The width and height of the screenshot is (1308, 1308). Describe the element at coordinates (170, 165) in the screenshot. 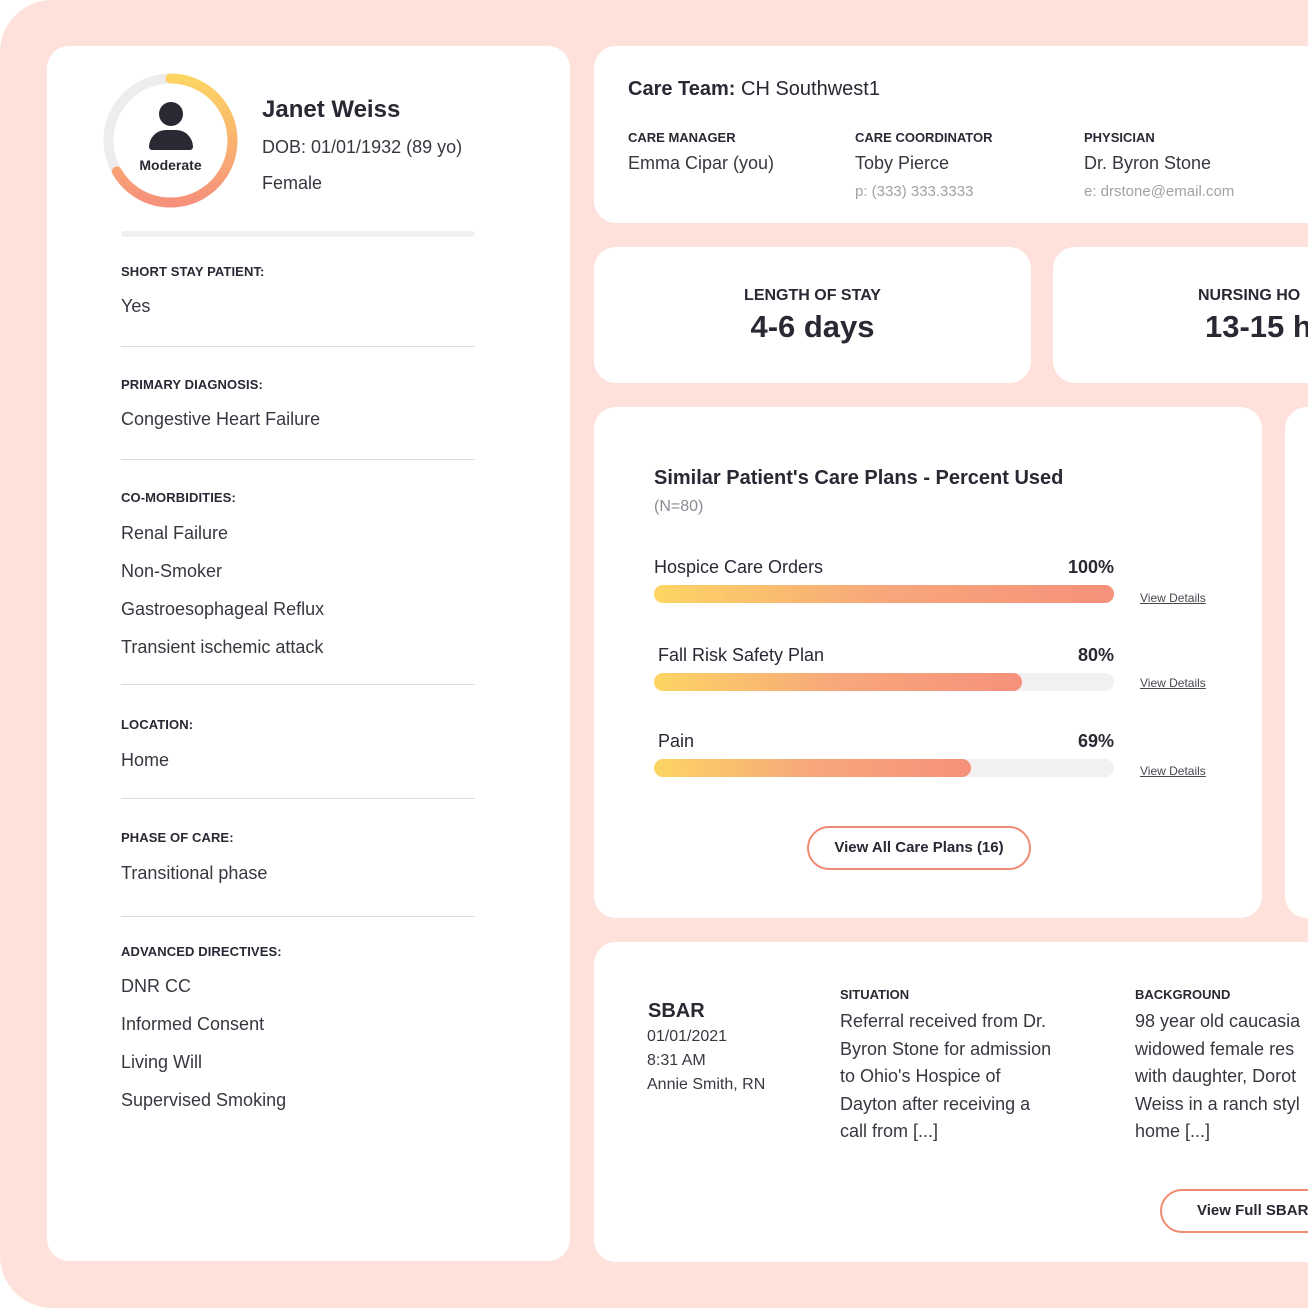

I see `acuity-label: Moderate` at that location.